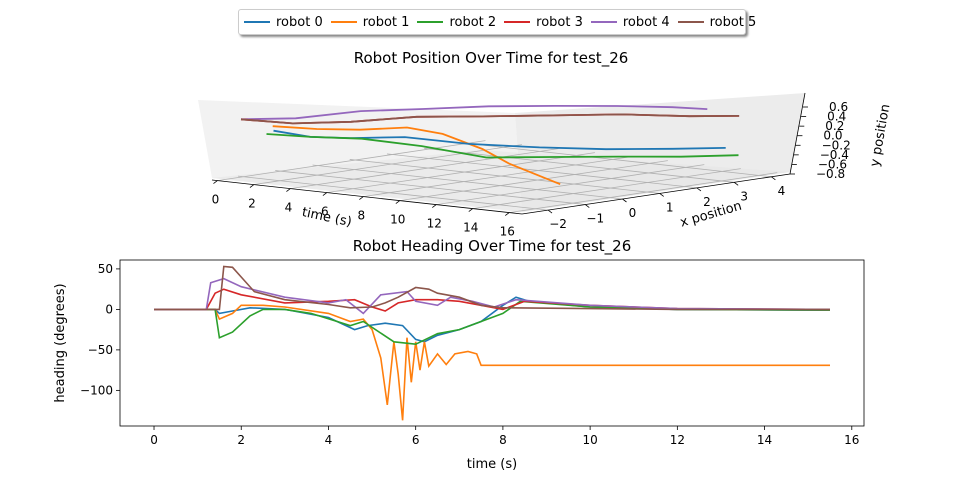 The width and height of the screenshot is (960, 480). What do you see at coordinates (507, 232) in the screenshot?
I see `time-tick-label: 16` at bounding box center [507, 232].